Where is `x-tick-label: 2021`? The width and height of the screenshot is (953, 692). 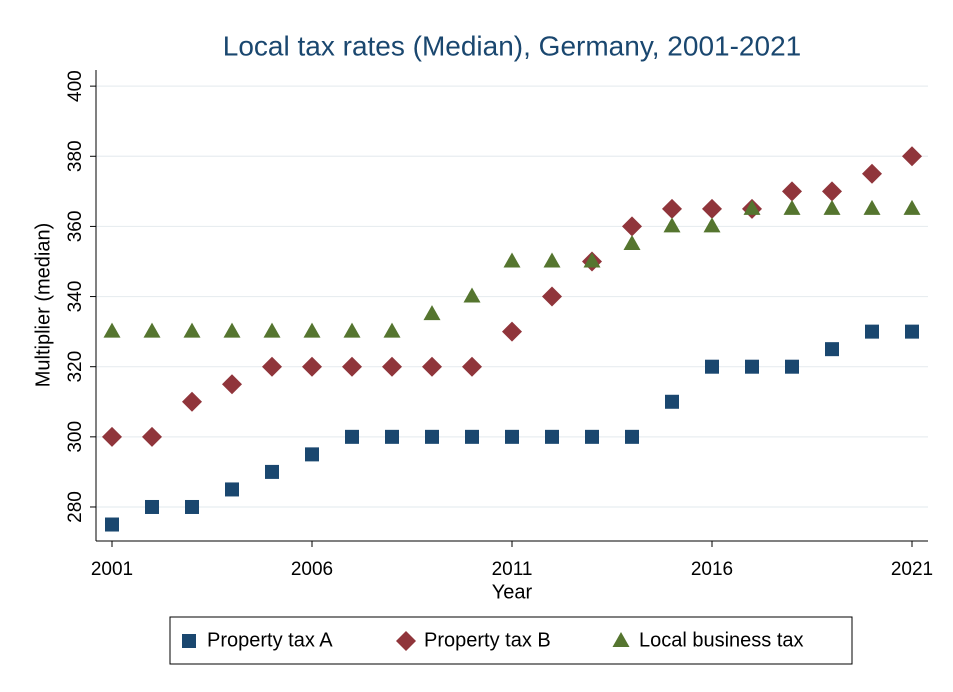
x-tick-label: 2021 is located at coordinates (912, 569).